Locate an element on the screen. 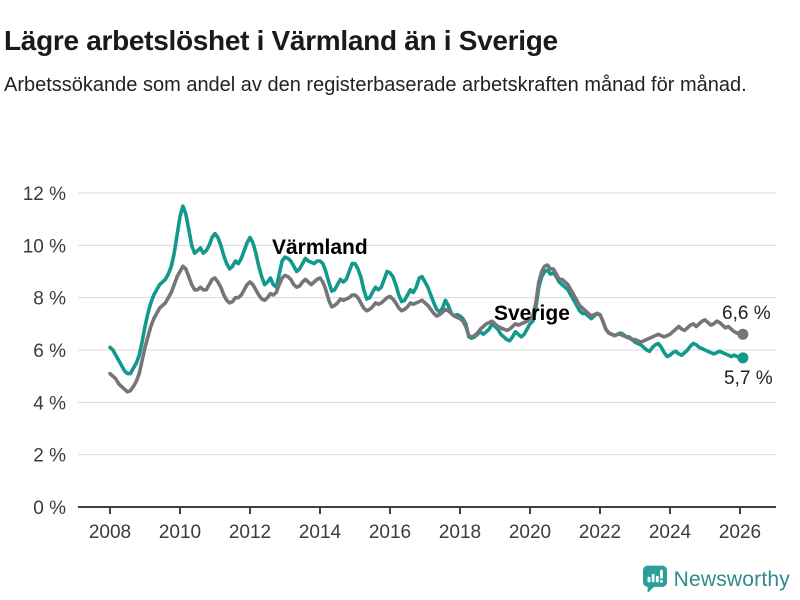 This screenshot has height=600, width=800. end-value-sverige: 6,6 % is located at coordinates (746, 313).